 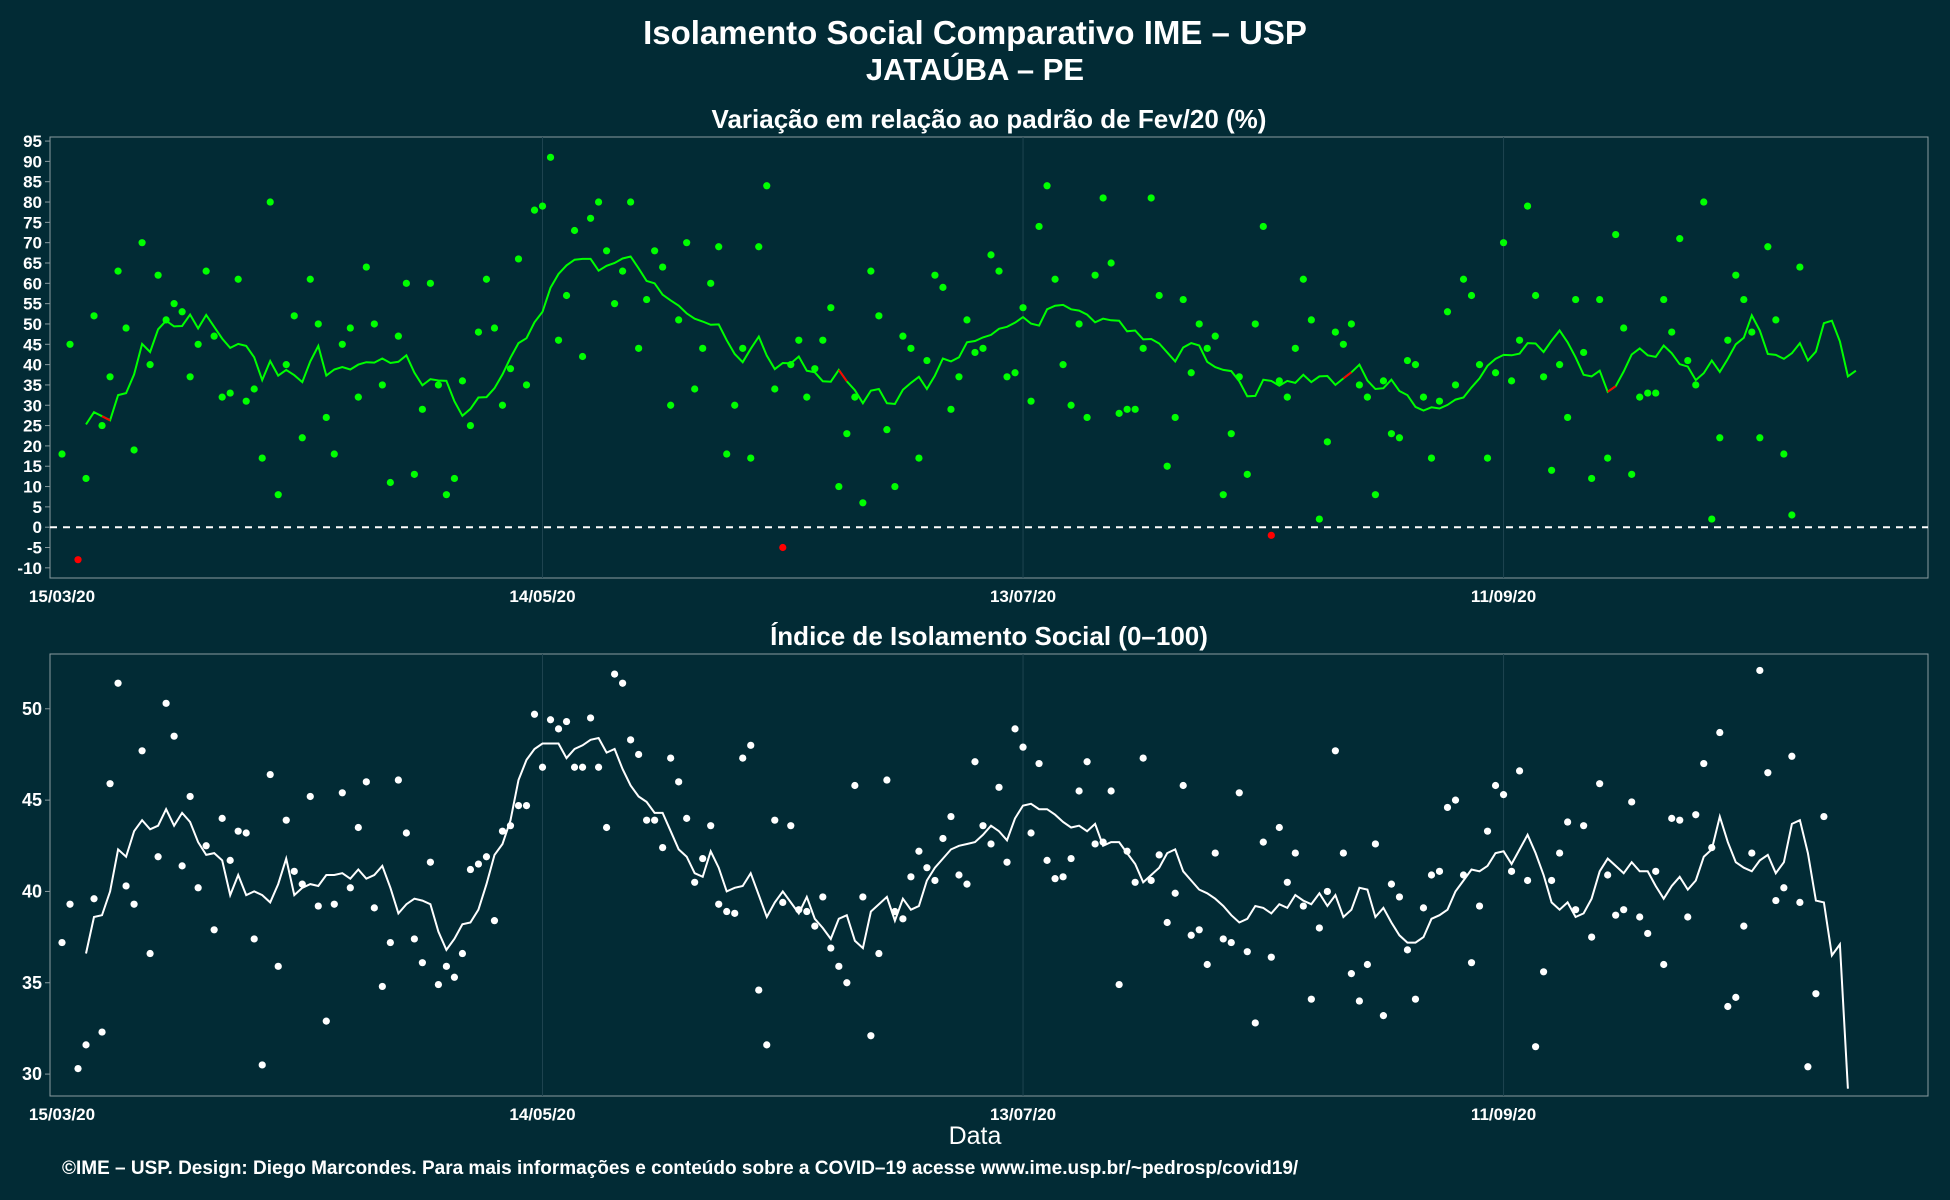 What do you see at coordinates (32, 304) in the screenshot?
I see `y-tick-label: 55` at bounding box center [32, 304].